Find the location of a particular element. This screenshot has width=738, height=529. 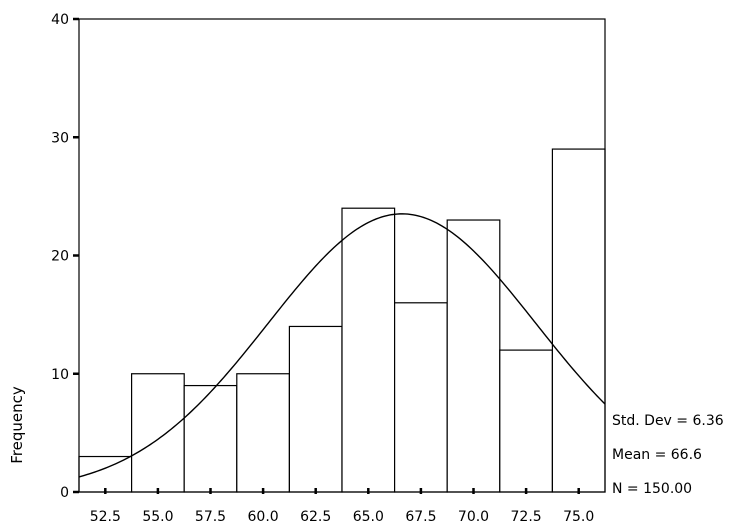

x-tick-label: 65.0 is located at coordinates (368, 517).